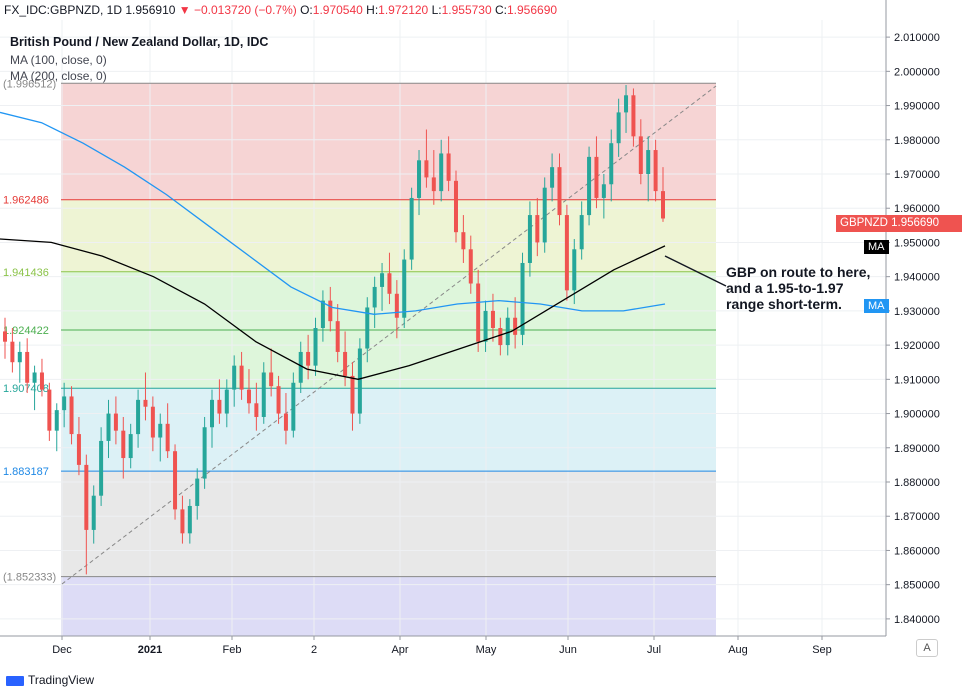 This screenshot has width=962, height=693. What do you see at coordinates (917, 483) in the screenshot?
I see `y-tick-label: 1.880000` at bounding box center [917, 483].